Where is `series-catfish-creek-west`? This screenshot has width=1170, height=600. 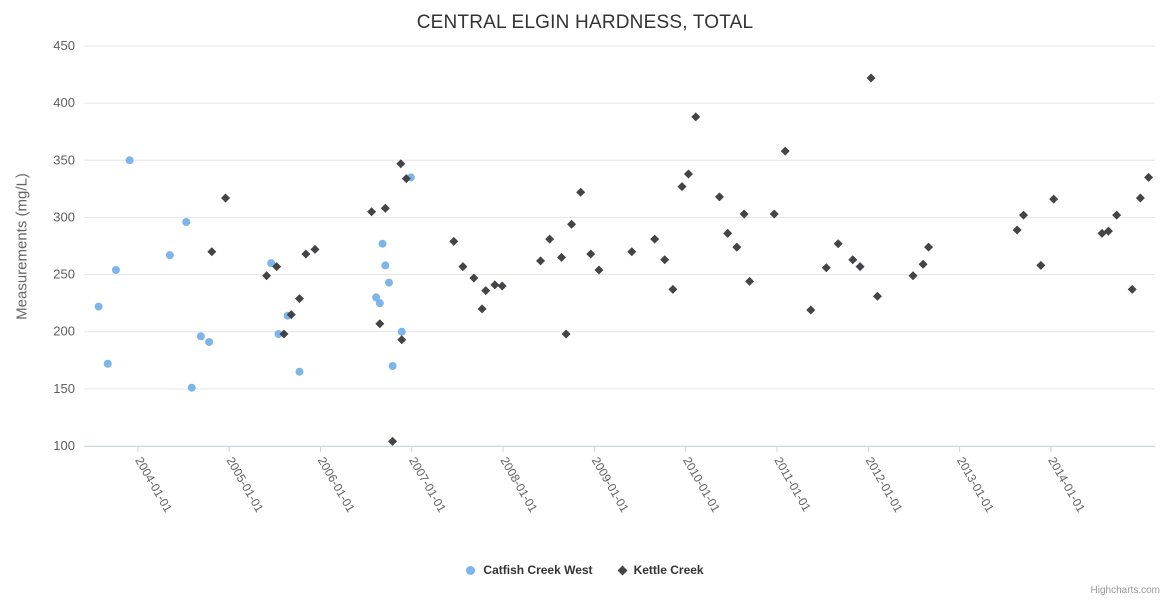 series-catfish-creek-west is located at coordinates (254, 274).